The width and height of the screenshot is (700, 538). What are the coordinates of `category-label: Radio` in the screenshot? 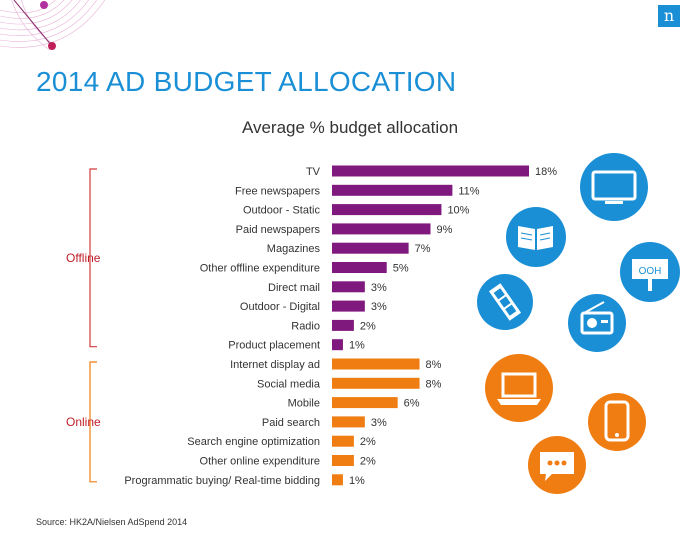 It's located at (305, 326).